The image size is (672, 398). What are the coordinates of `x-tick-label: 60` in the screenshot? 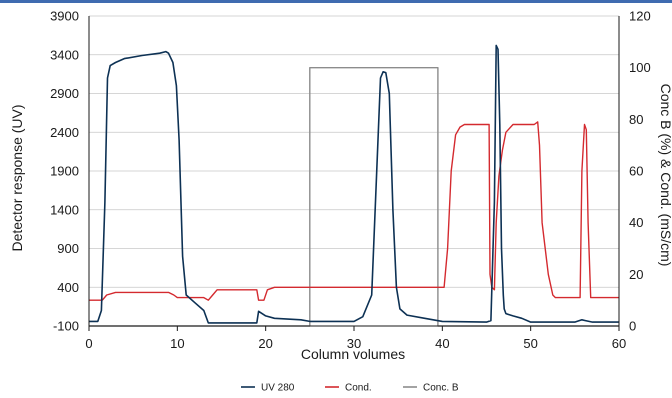 It's located at (619, 343).